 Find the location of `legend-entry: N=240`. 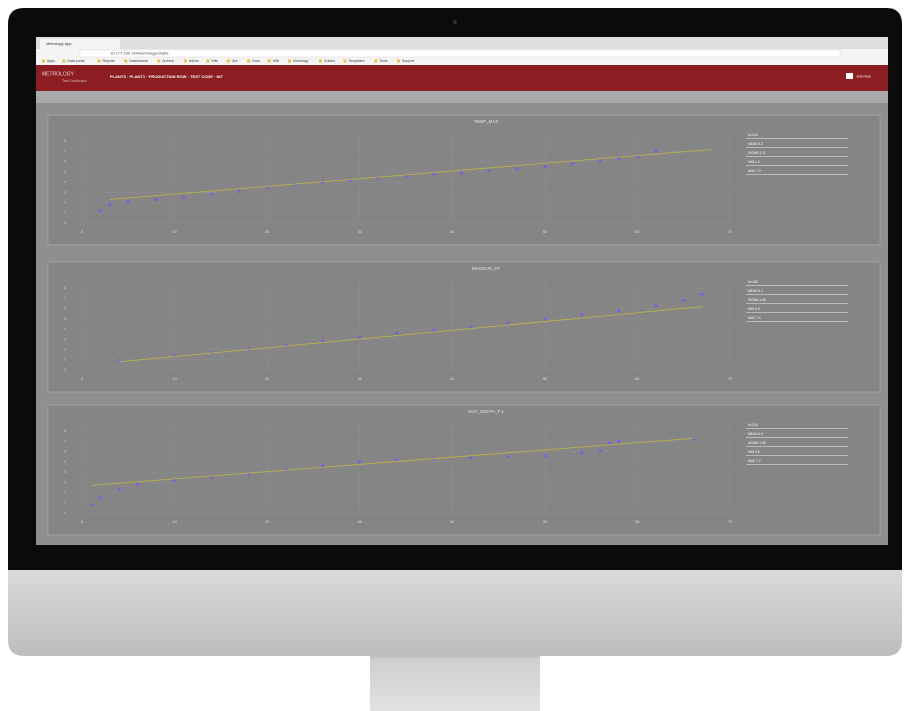

legend-entry: N=240 is located at coordinates (753, 135).